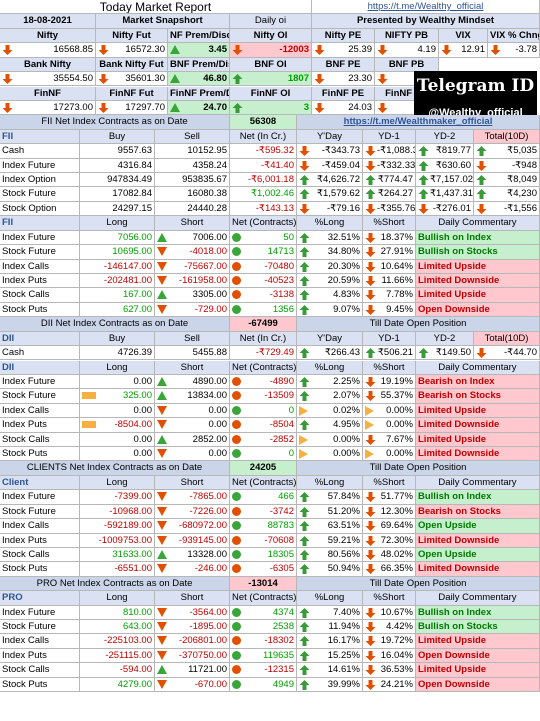 This screenshot has width=540, height=721. What do you see at coordinates (274, 151) in the screenshot?
I see `cash-cell-3-text: -₹595.32` at bounding box center [274, 151].